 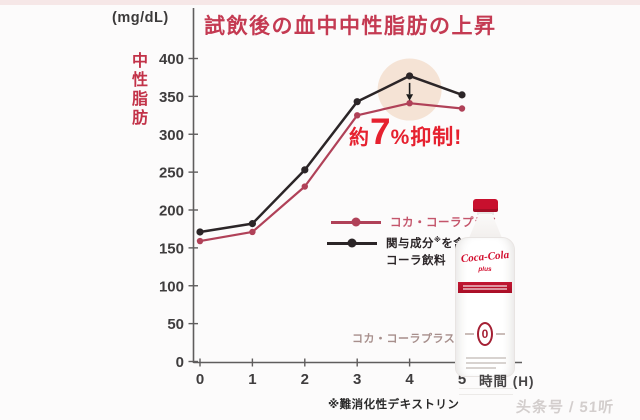 I want to click on series-line-coca-cola-plus, so click(x=331, y=172).